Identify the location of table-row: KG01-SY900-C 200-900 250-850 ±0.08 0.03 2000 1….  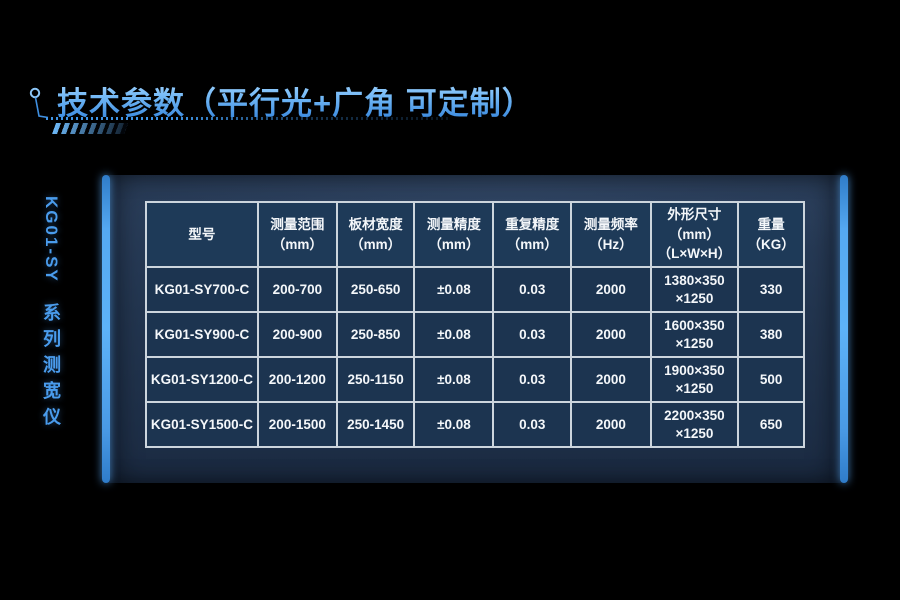
(475, 334).